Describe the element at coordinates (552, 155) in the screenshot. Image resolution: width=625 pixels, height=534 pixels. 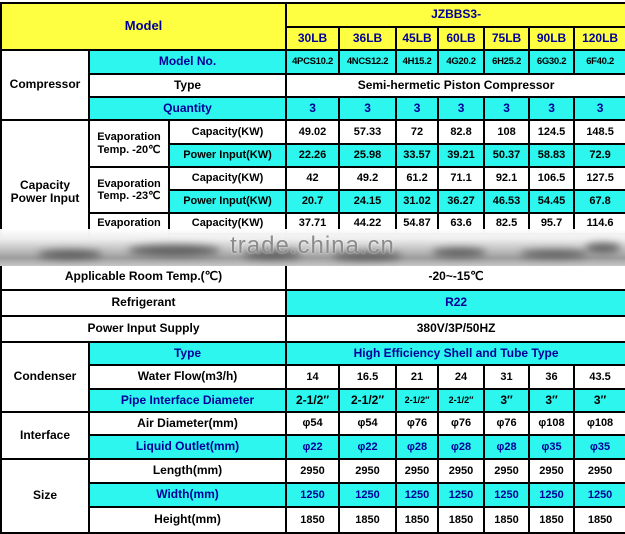
I see `power-input-value: 58.83` at that location.